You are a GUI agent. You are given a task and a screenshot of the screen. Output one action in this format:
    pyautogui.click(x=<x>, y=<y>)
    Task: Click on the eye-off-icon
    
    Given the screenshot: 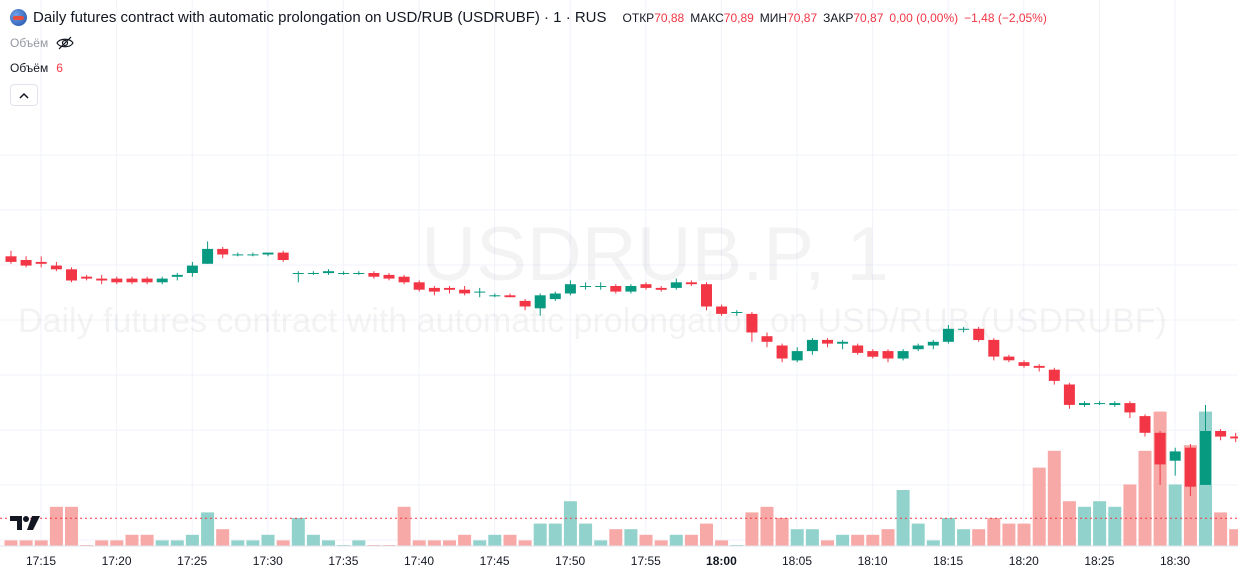 What is the action you would take?
    pyautogui.click(x=65, y=43)
    